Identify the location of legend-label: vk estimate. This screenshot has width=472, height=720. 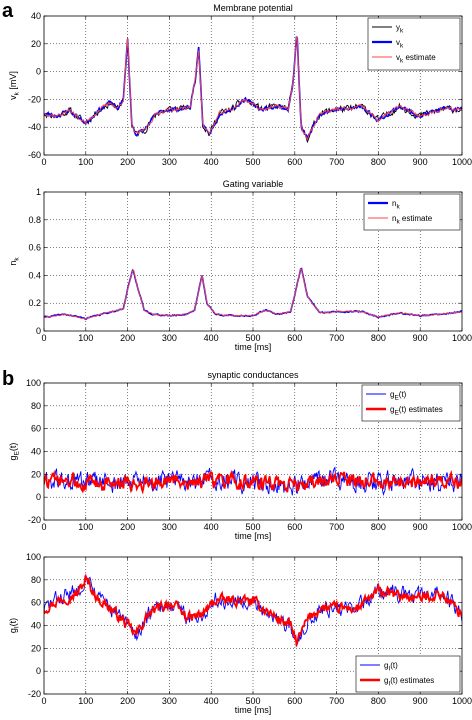
(416, 59).